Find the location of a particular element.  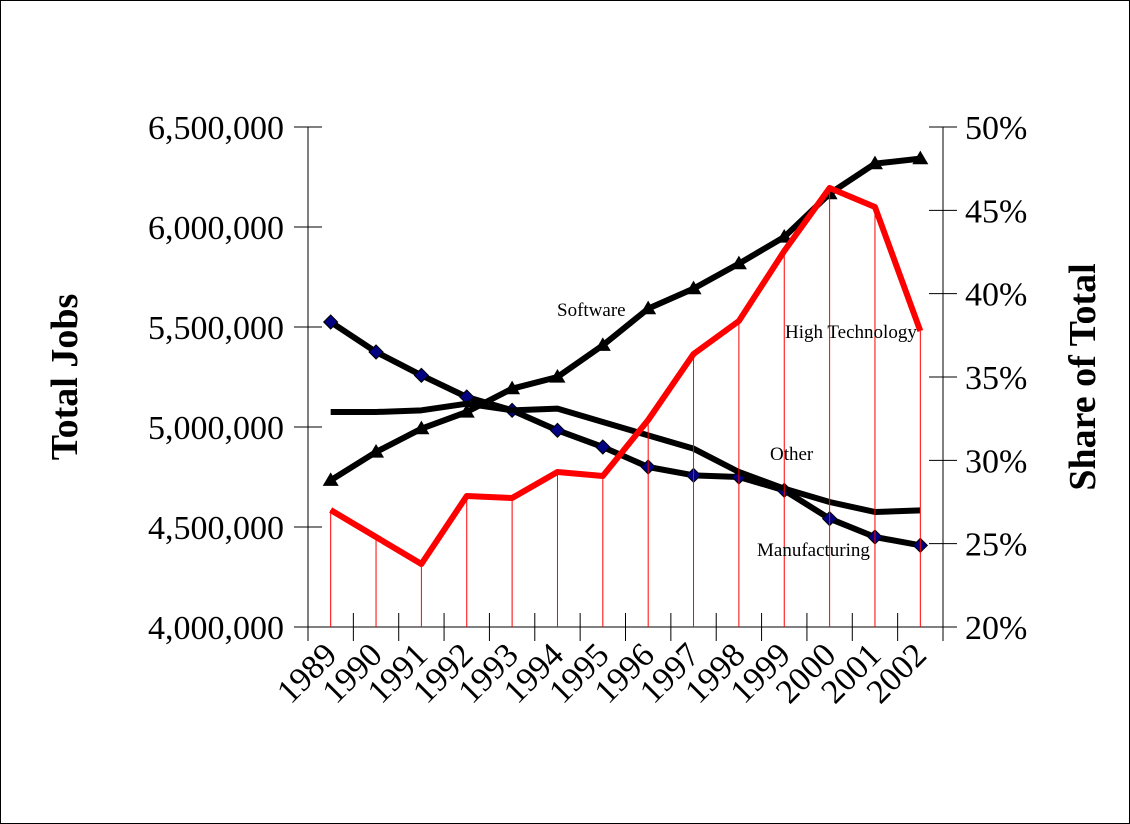

left-tick-label: 4,500,000 is located at coordinates (216, 528).